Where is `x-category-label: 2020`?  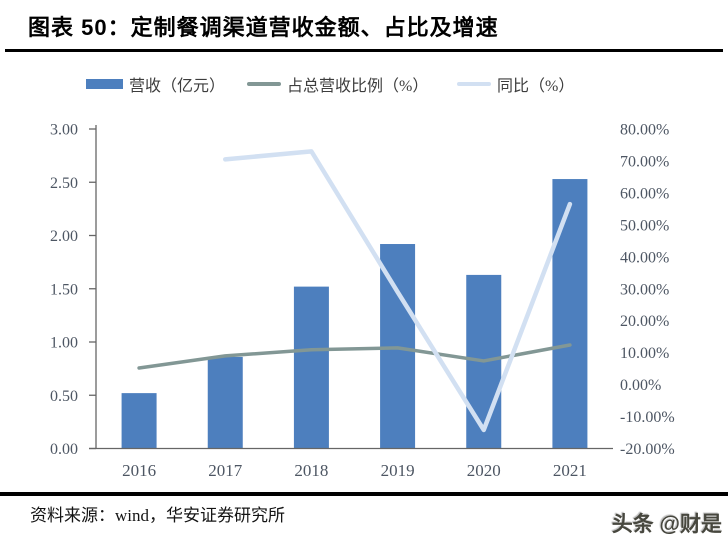
x-category-label: 2020 is located at coordinates (484, 470).